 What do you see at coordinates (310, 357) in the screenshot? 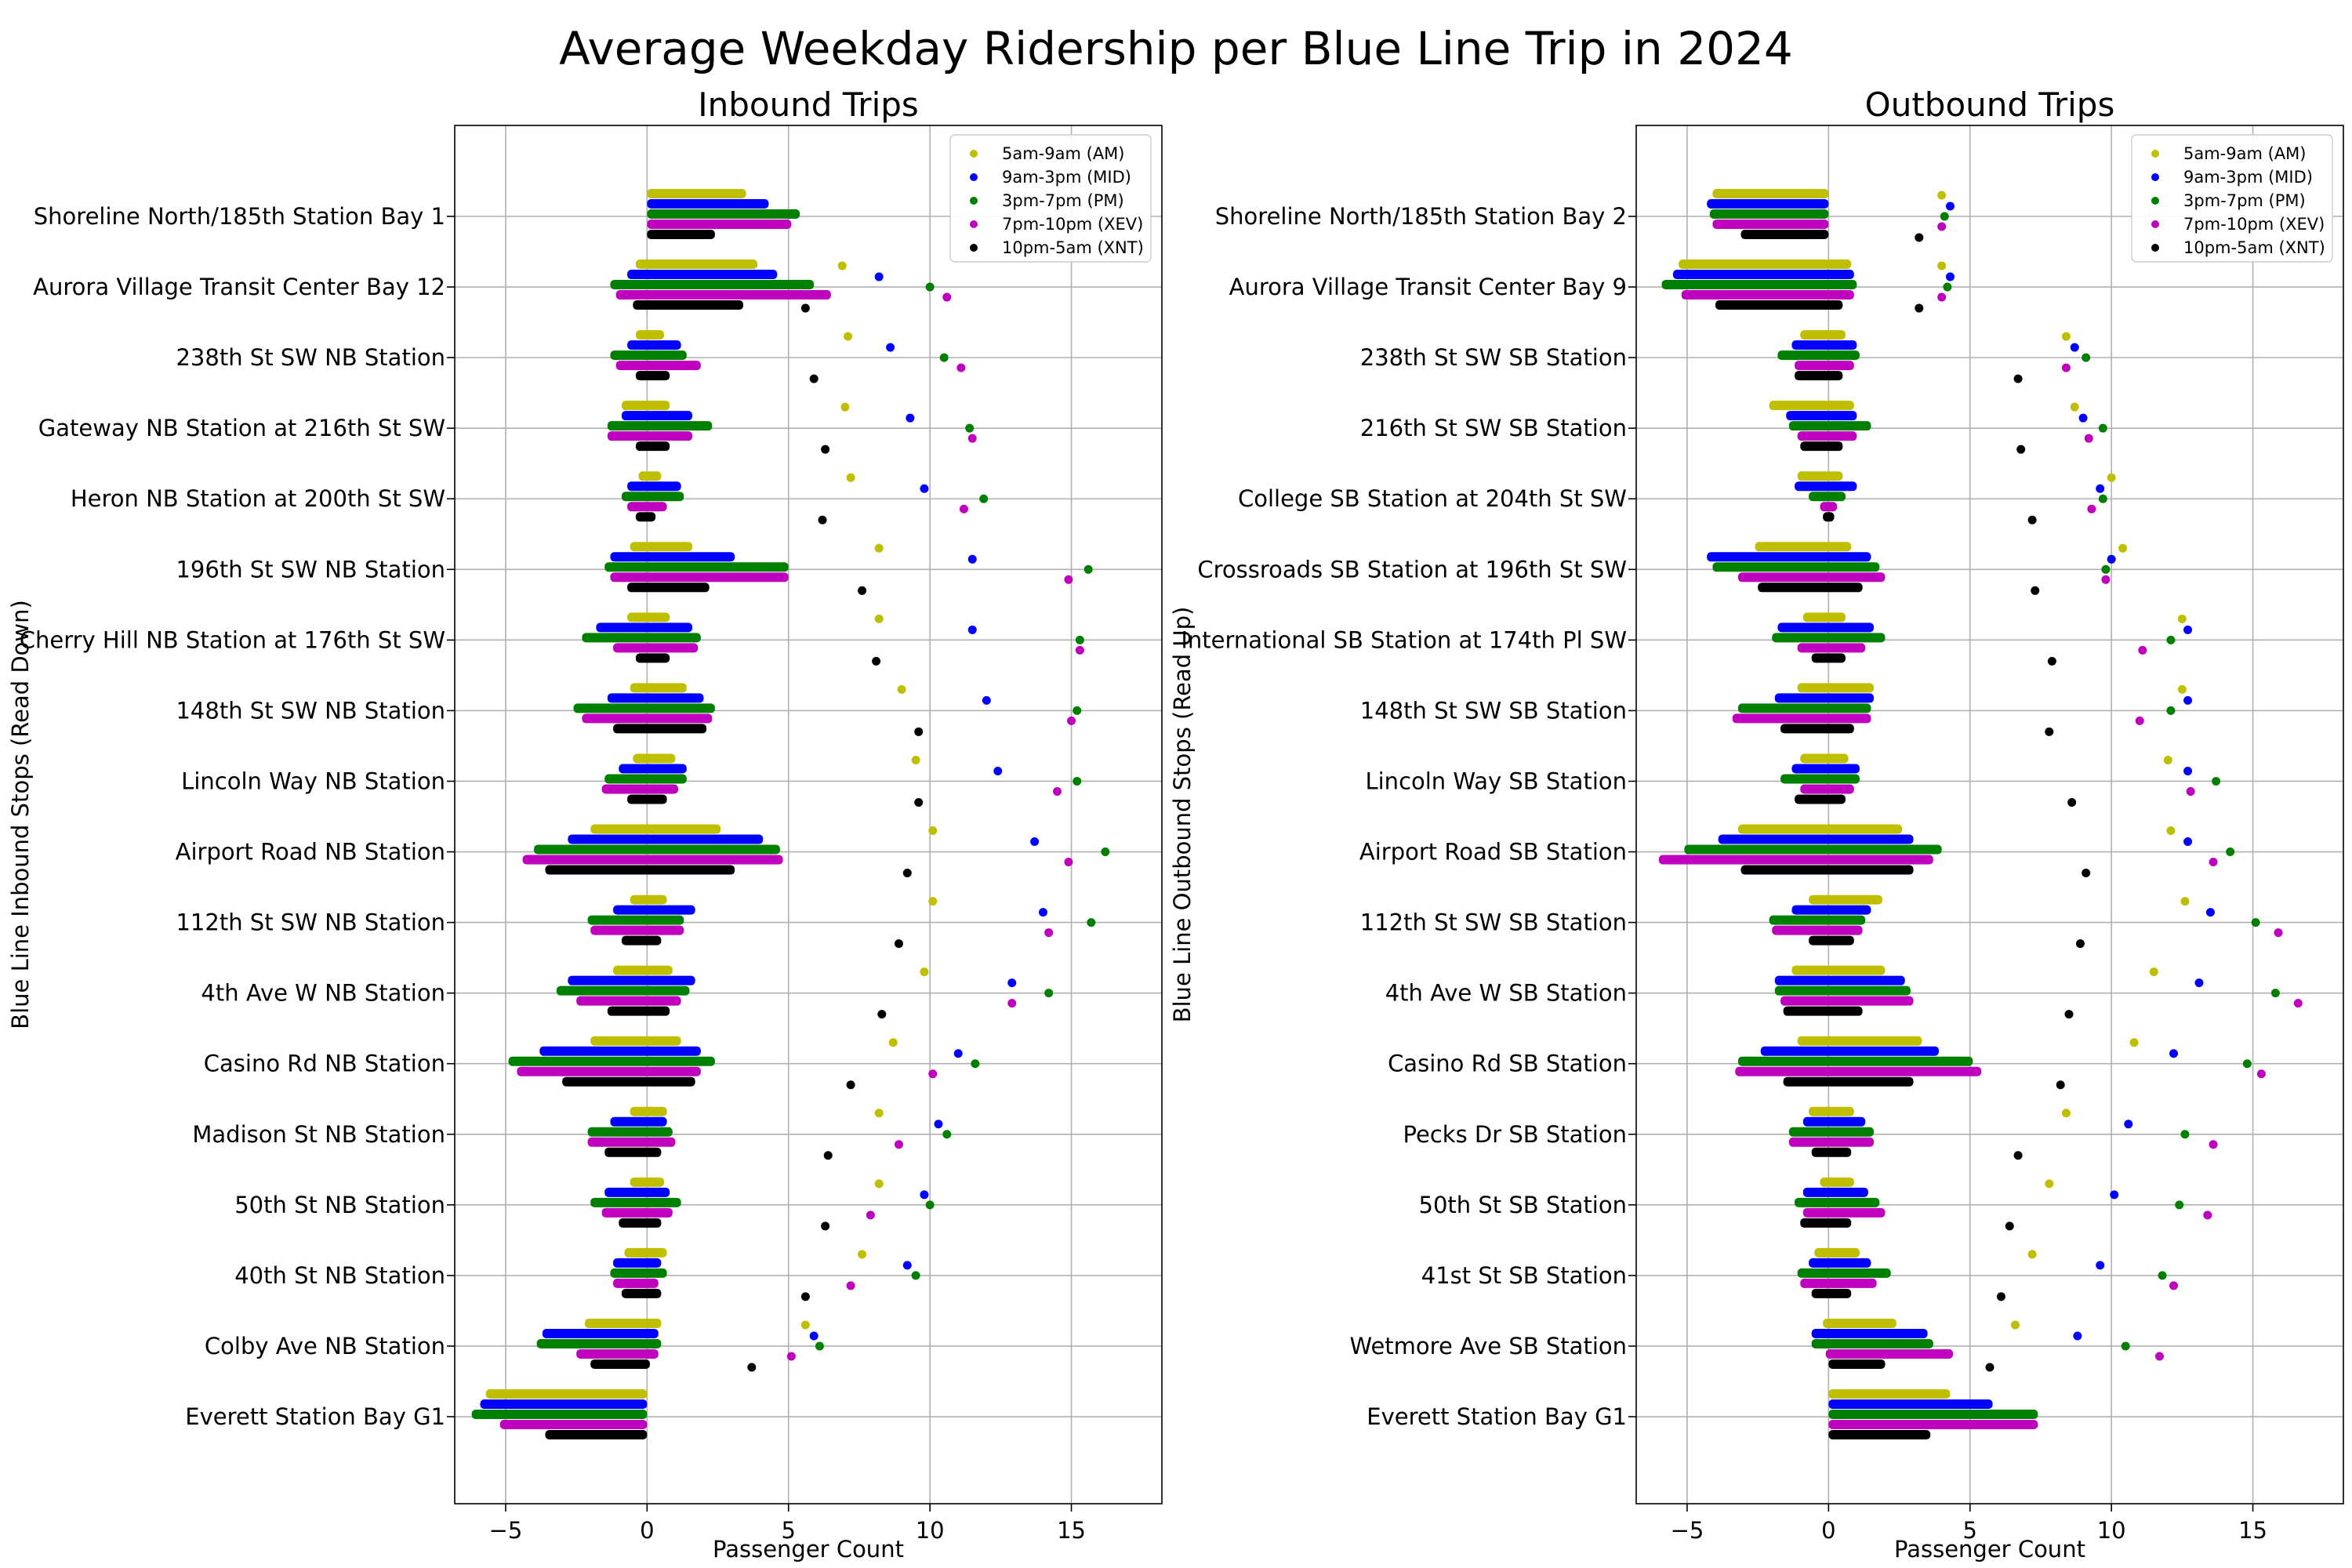
I see `stop-label-238th-st-sw-nb-station: 238th St SW NB Station` at bounding box center [310, 357].